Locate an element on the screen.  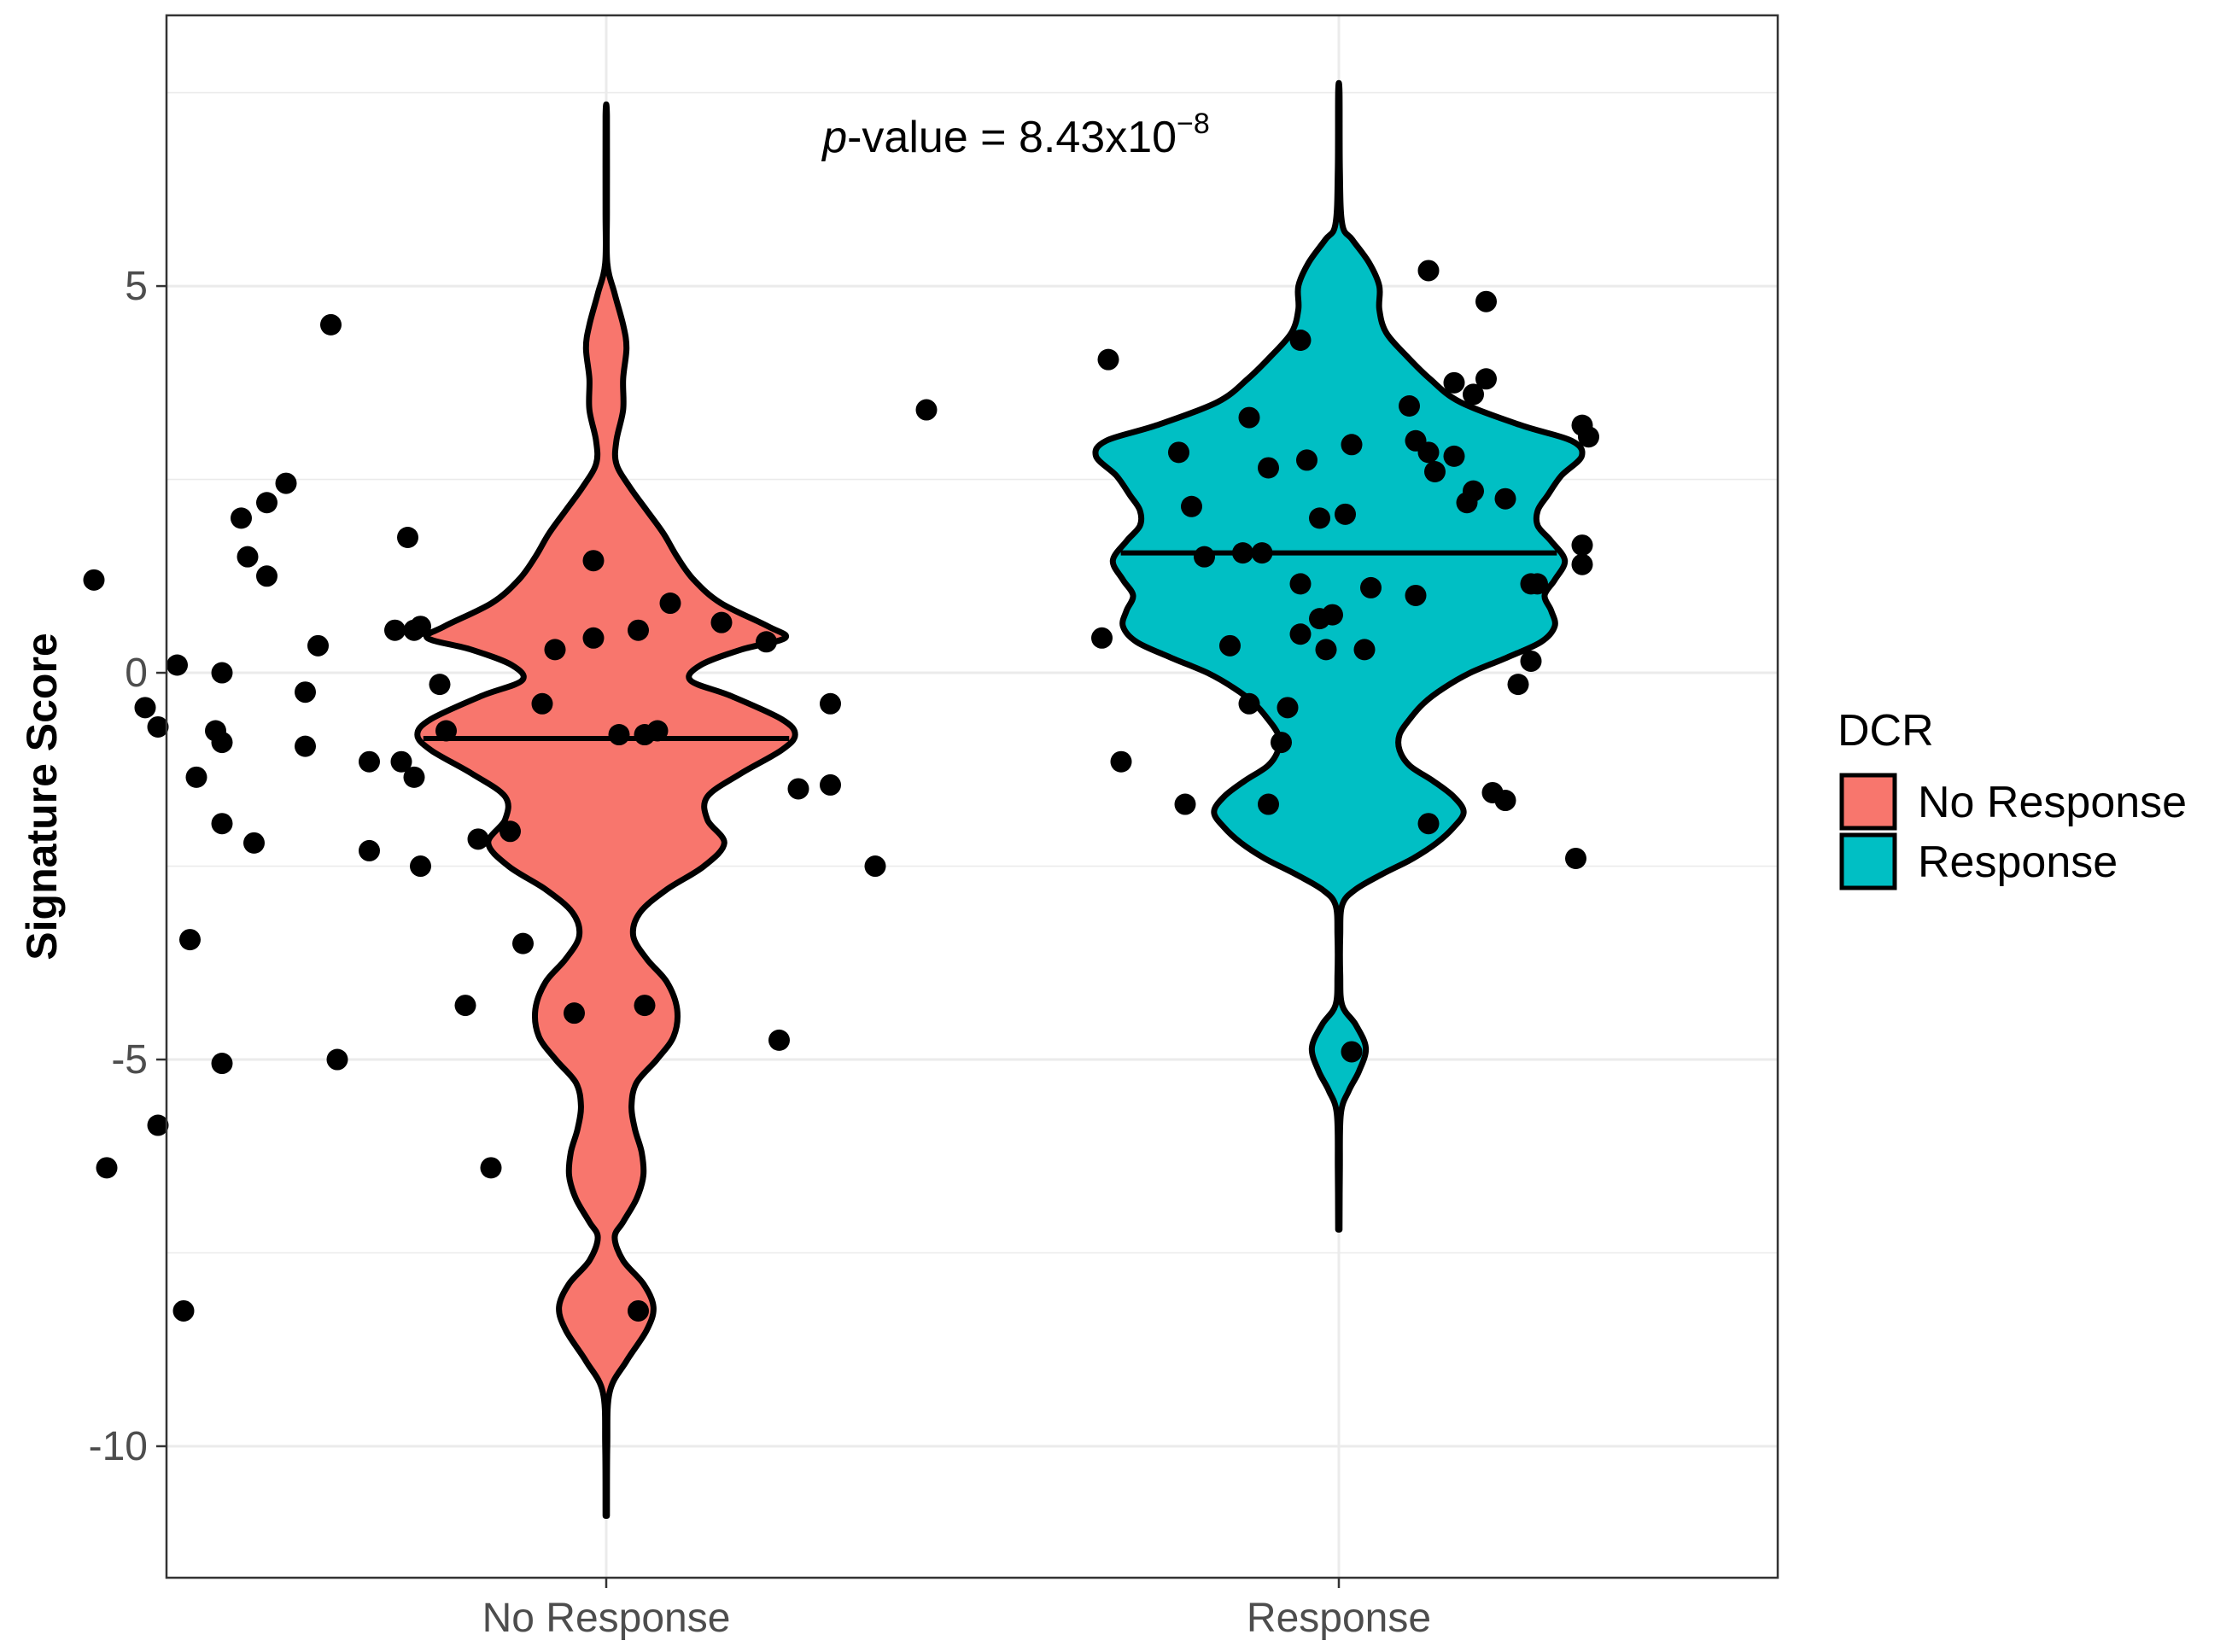
y-tick-label: 0 is located at coordinates (136, 673).